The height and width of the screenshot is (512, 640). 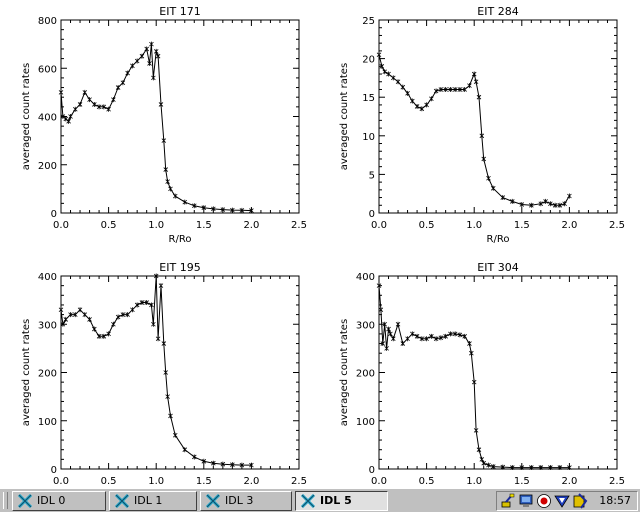 I want to click on y-tick-label: 5, so click(x=372, y=175).